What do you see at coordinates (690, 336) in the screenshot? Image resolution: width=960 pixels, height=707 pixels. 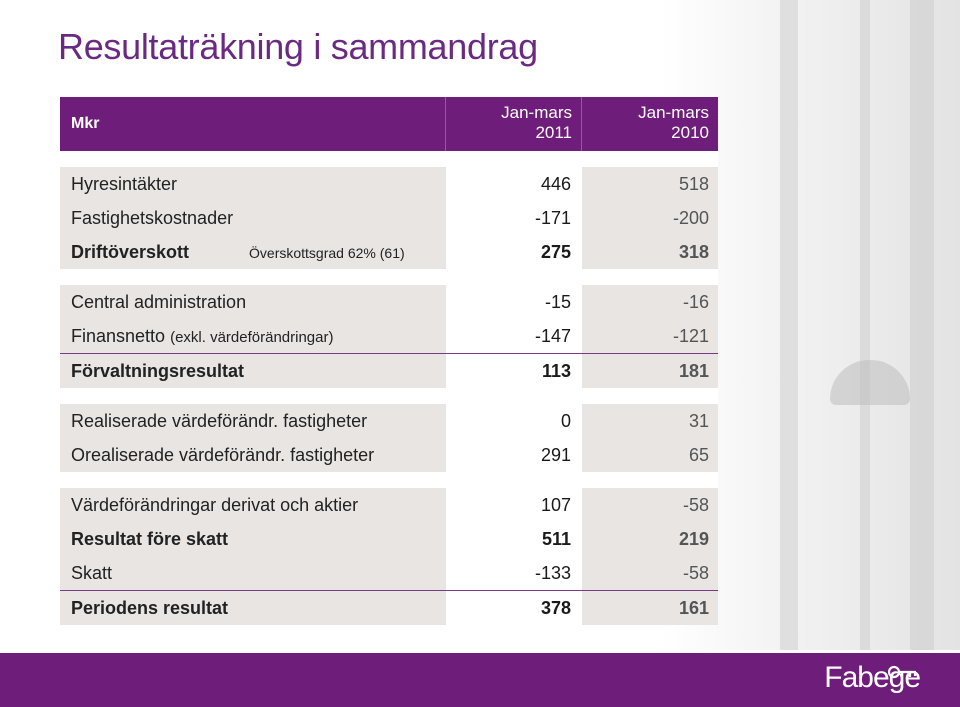 I see `value-2010: -121` at bounding box center [690, 336].